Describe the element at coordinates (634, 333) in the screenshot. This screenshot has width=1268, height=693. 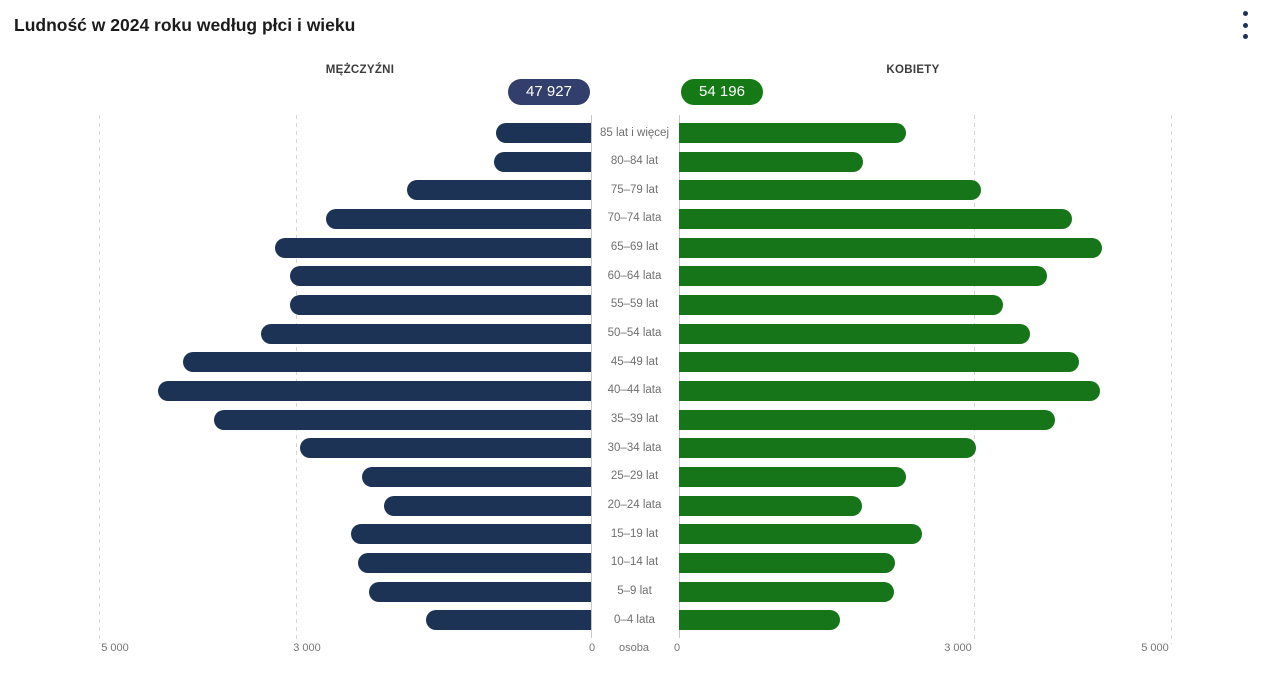
I see `age-group-label: 50–54 lata` at that location.